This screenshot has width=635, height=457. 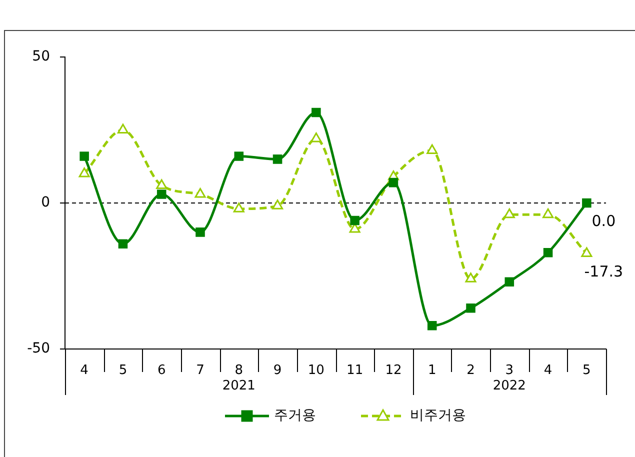 I want to click on x-tick-label: 1, so click(x=432, y=370).